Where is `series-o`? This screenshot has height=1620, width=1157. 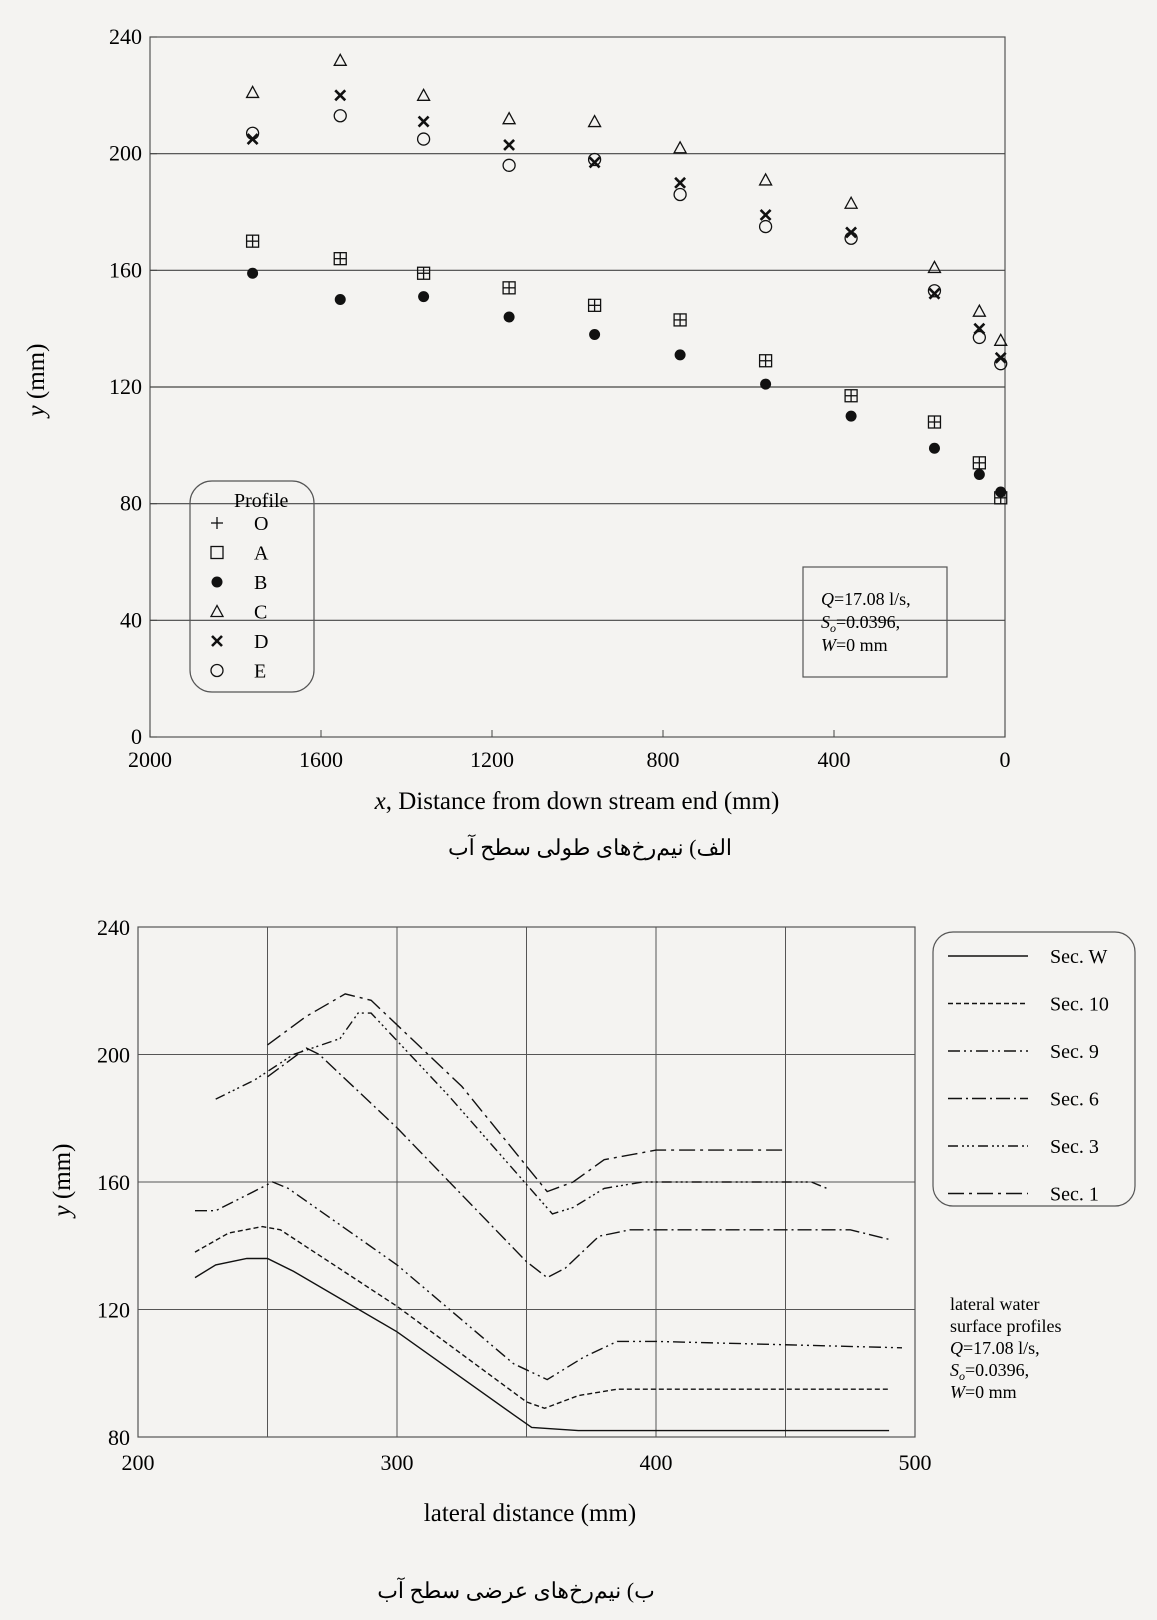
series-o is located at coordinates (626, 369).